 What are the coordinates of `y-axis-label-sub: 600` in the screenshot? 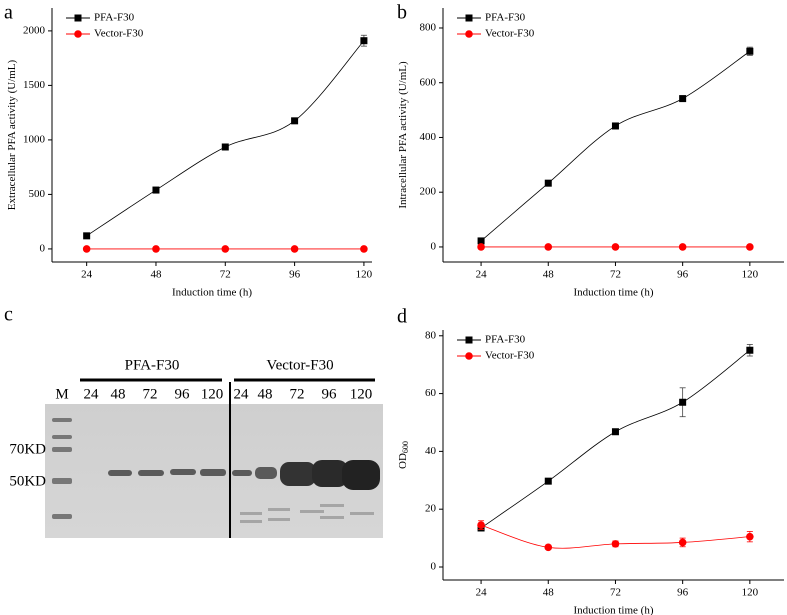 It's located at (405, 447).